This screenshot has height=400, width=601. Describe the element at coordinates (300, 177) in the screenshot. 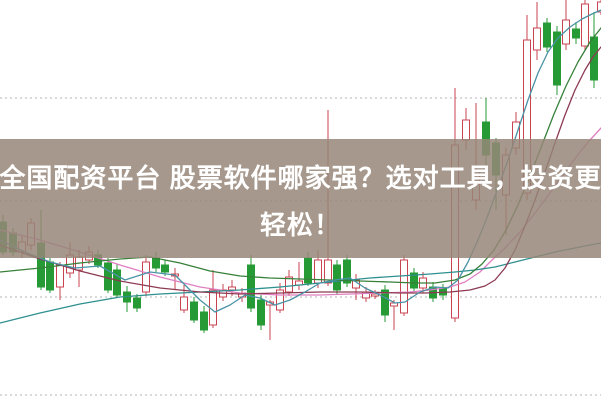

I see `banner-title-line1: 全国配资平台 股票软件哪家强？选对工具，投资更` at that location.